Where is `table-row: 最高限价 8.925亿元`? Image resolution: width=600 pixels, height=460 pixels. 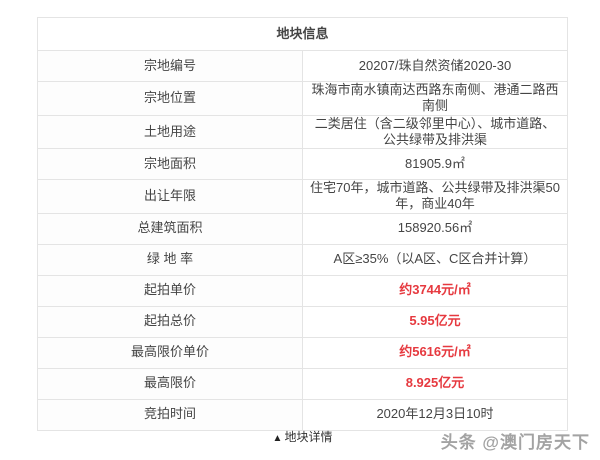 table-row: 最高限价 8.925亿元 is located at coordinates (302, 383).